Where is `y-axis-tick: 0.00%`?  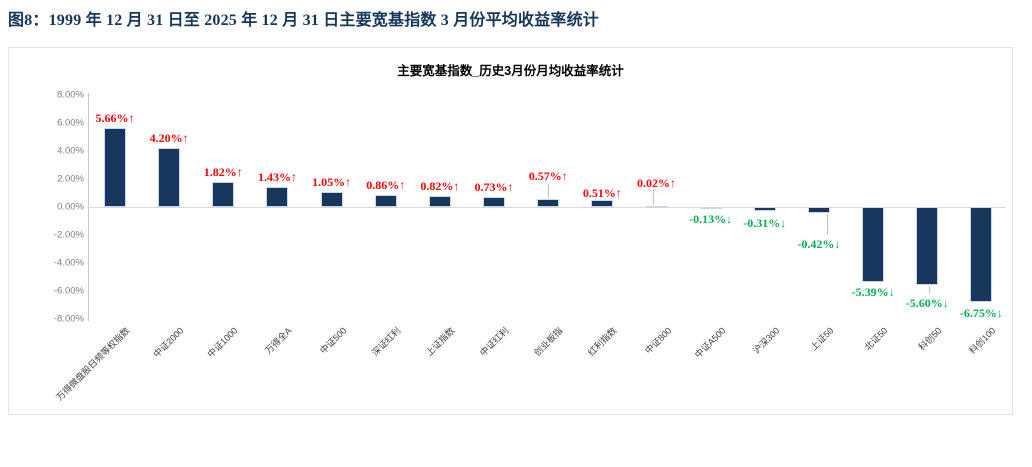 y-axis-tick: 0.00% is located at coordinates (70, 207).